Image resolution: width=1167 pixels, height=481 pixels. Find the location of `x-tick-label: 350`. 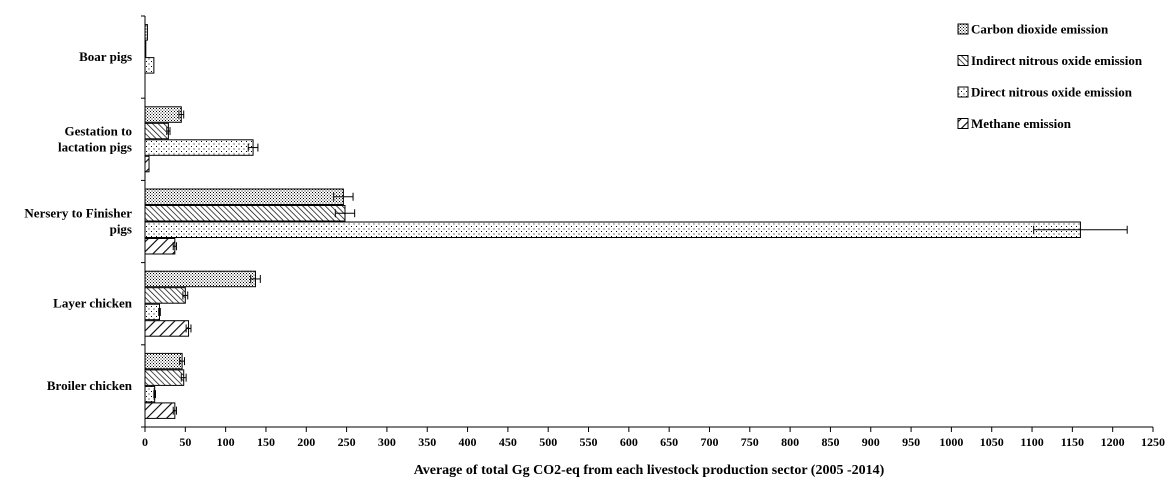

x-tick-label: 350 is located at coordinates (427, 442).